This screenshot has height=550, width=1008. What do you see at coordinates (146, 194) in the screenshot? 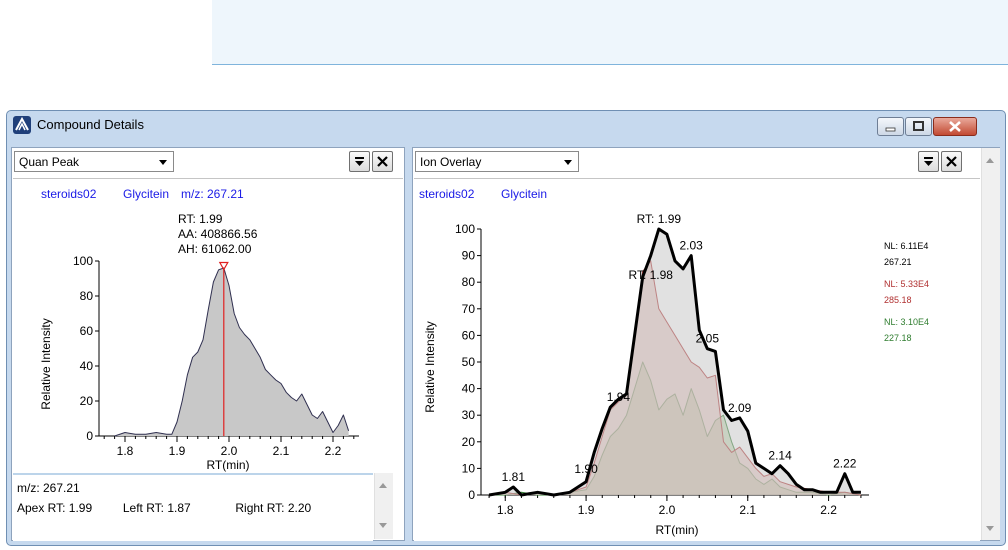
I see `left-compound-name: Glycitein` at bounding box center [146, 194].